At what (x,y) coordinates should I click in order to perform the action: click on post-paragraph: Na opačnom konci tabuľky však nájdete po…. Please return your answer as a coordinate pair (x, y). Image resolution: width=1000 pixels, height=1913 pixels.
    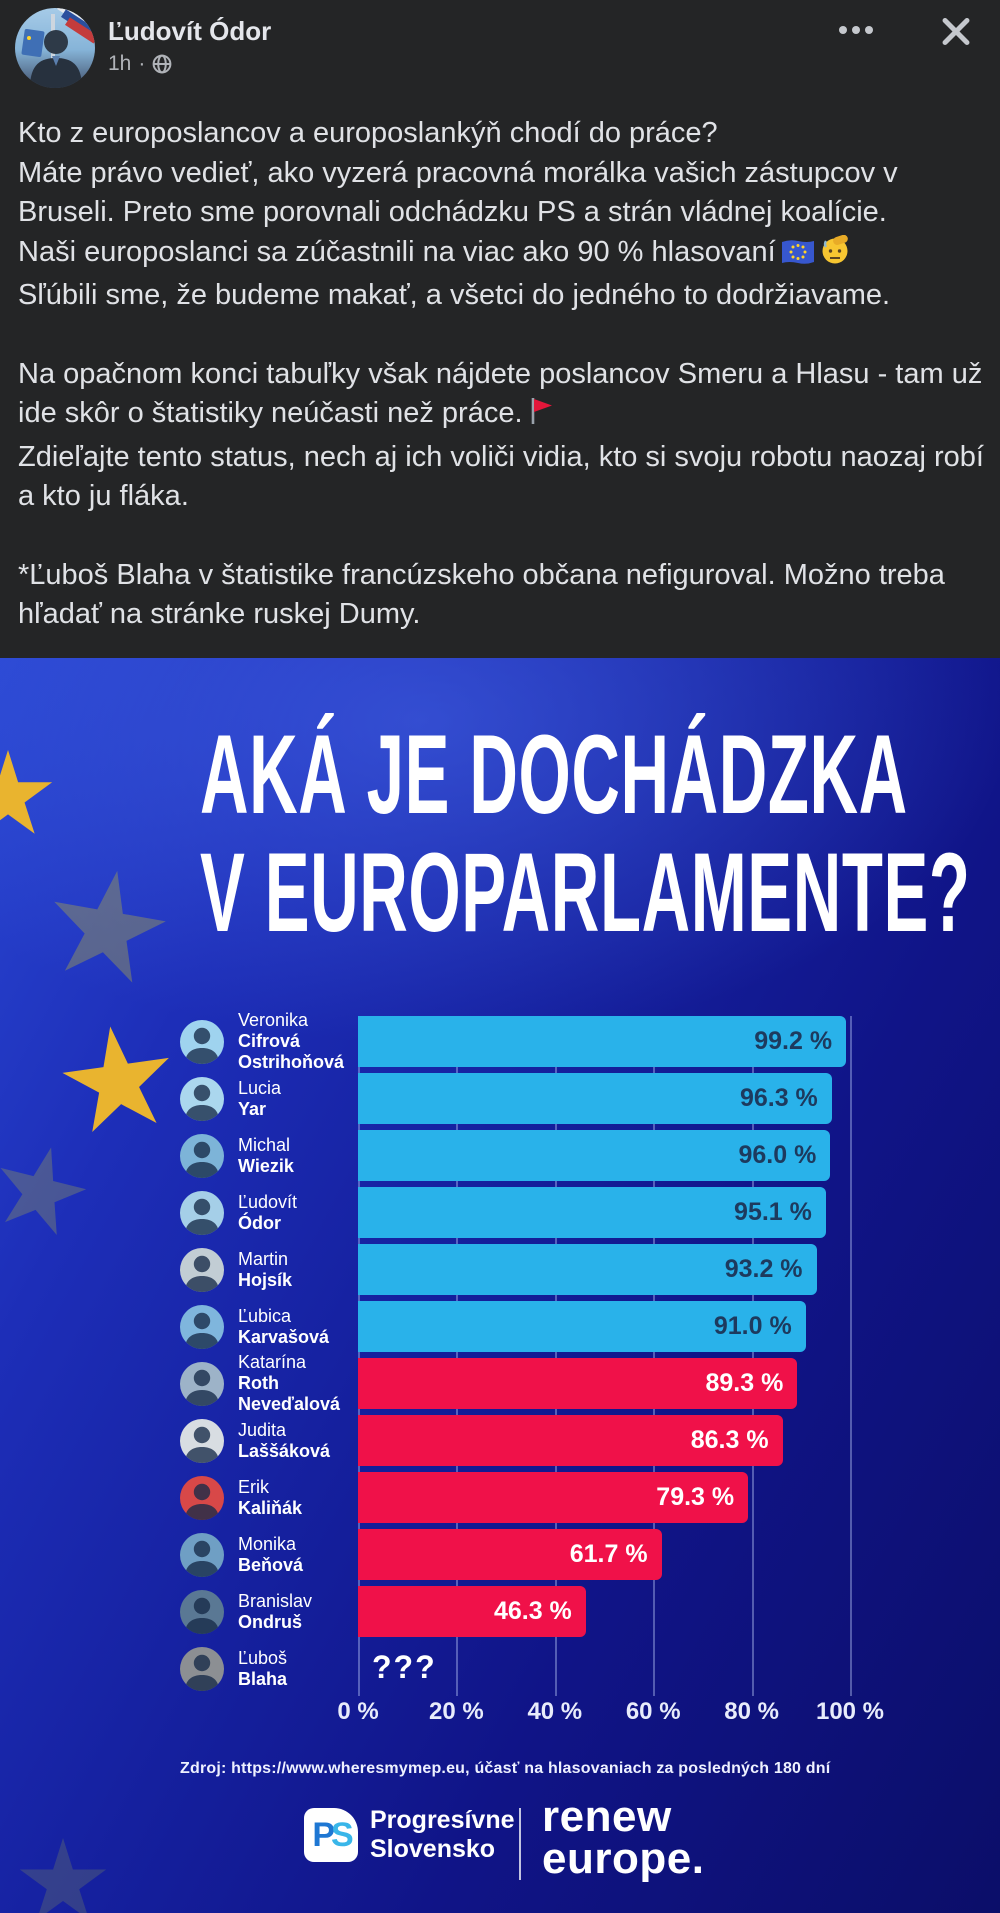
    Looking at the image, I should click on (502, 436).